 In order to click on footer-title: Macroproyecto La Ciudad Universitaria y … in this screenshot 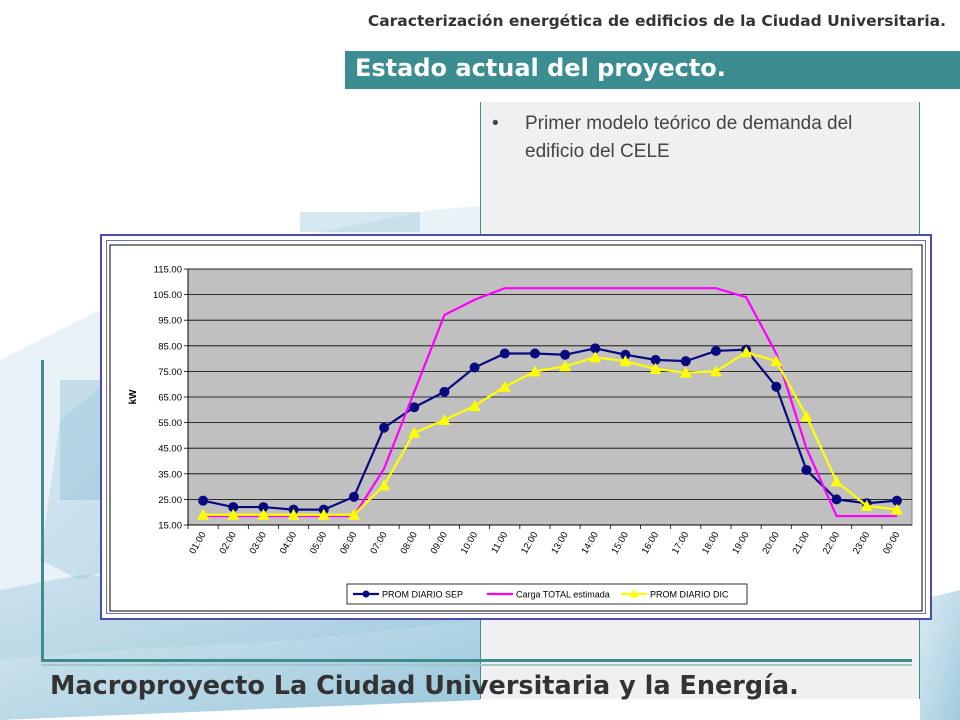, I will do `click(424, 686)`.